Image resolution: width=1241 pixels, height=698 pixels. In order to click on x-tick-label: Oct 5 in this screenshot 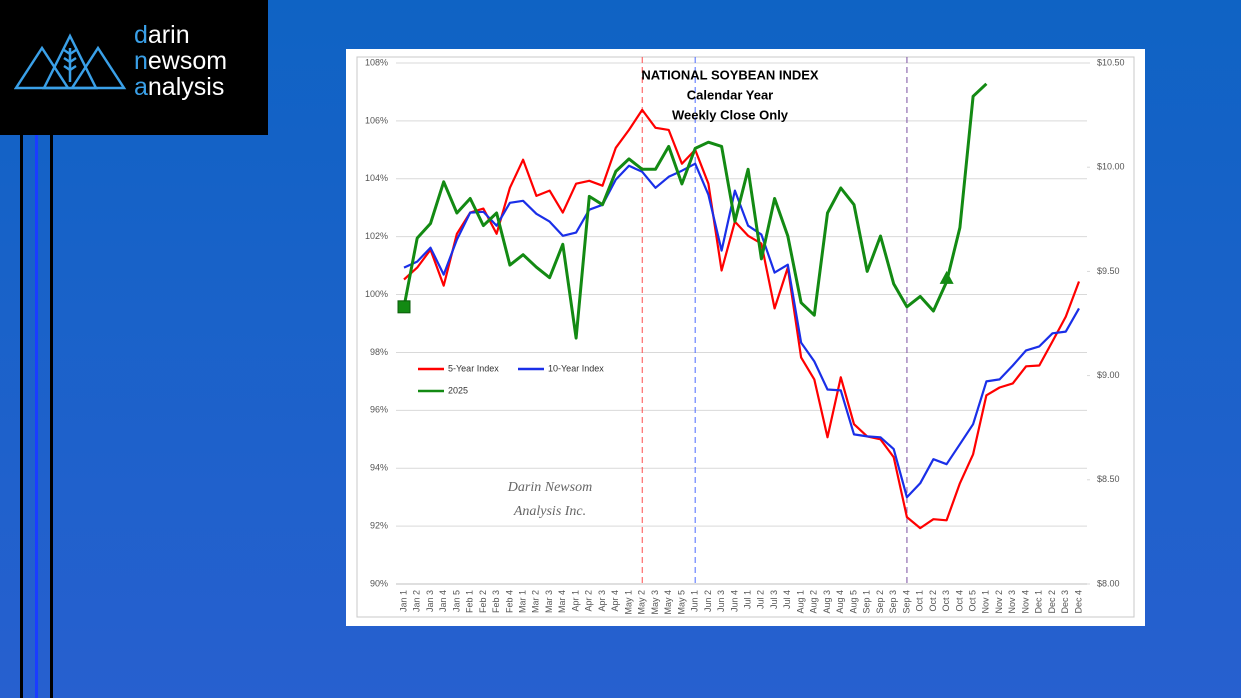, I will do `click(972, 601)`.